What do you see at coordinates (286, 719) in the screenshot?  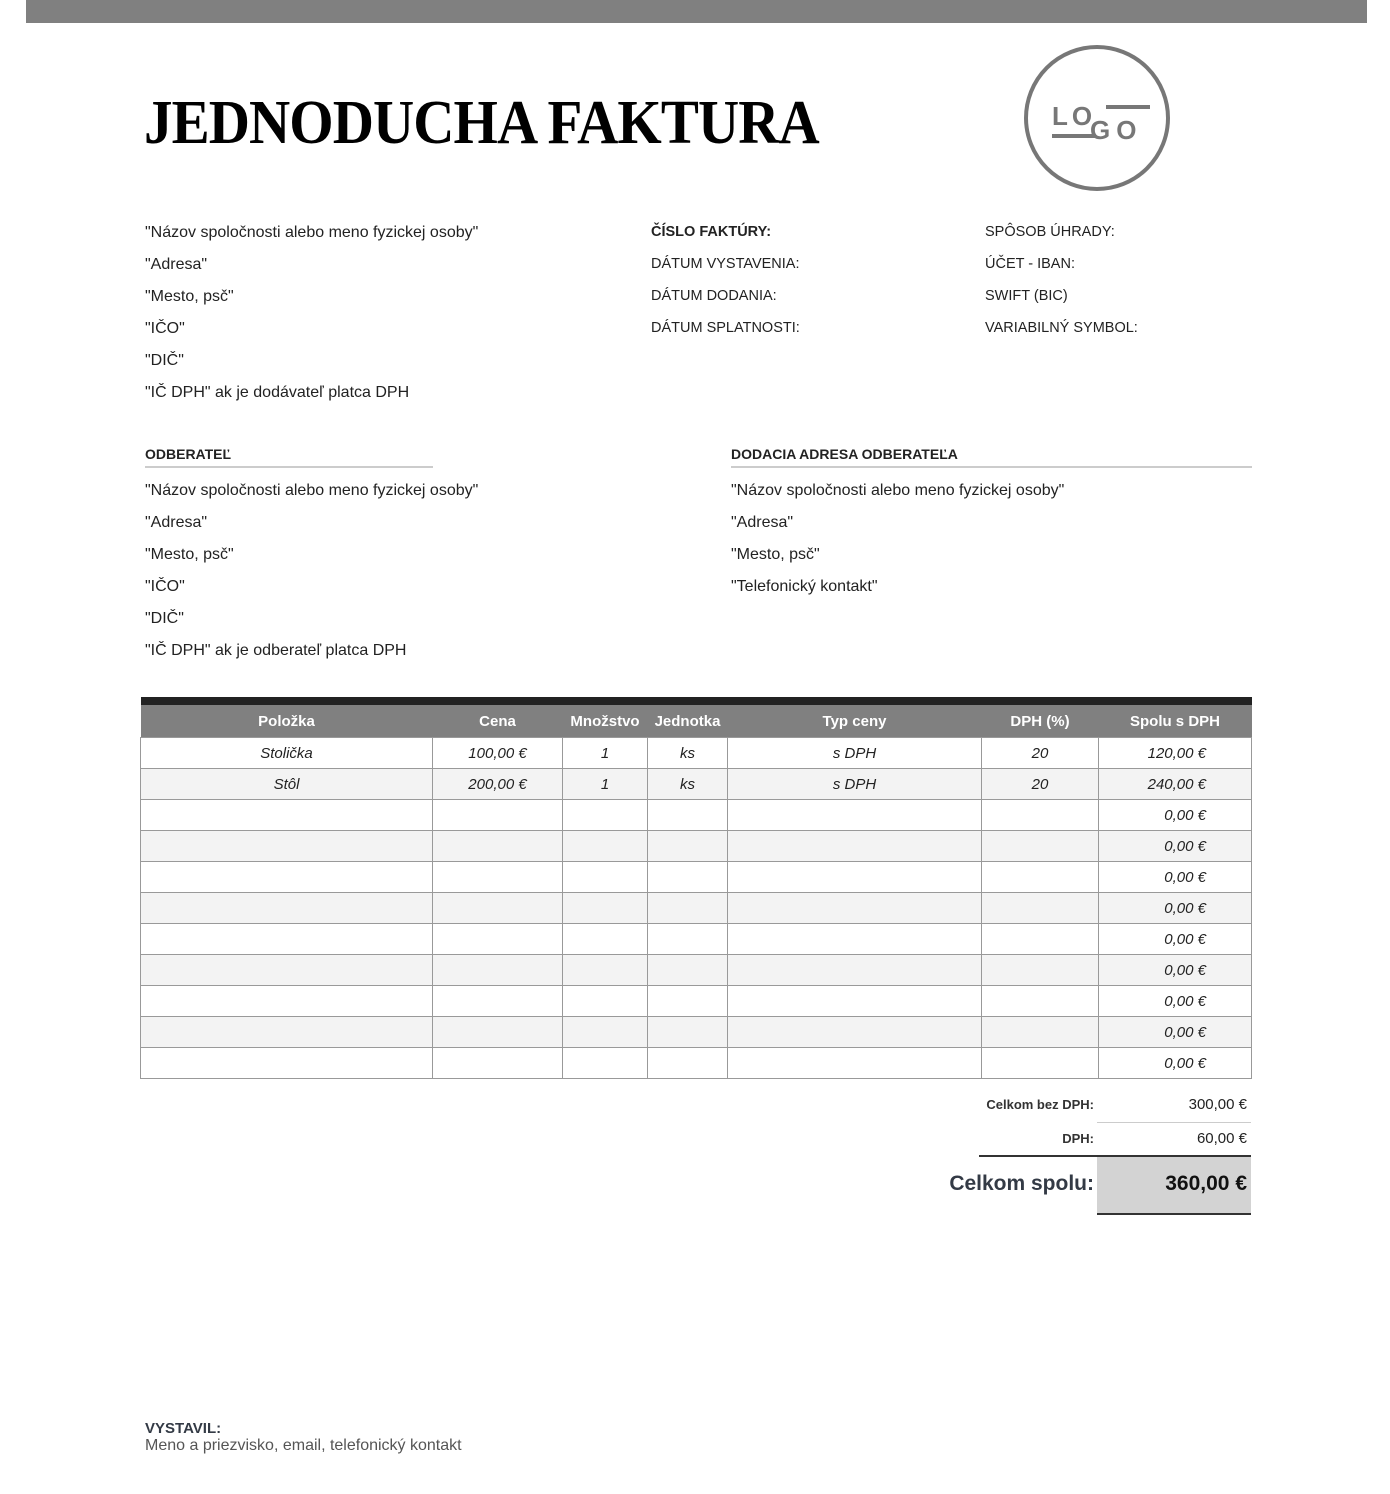 I see `column-header: Položka` at bounding box center [286, 719].